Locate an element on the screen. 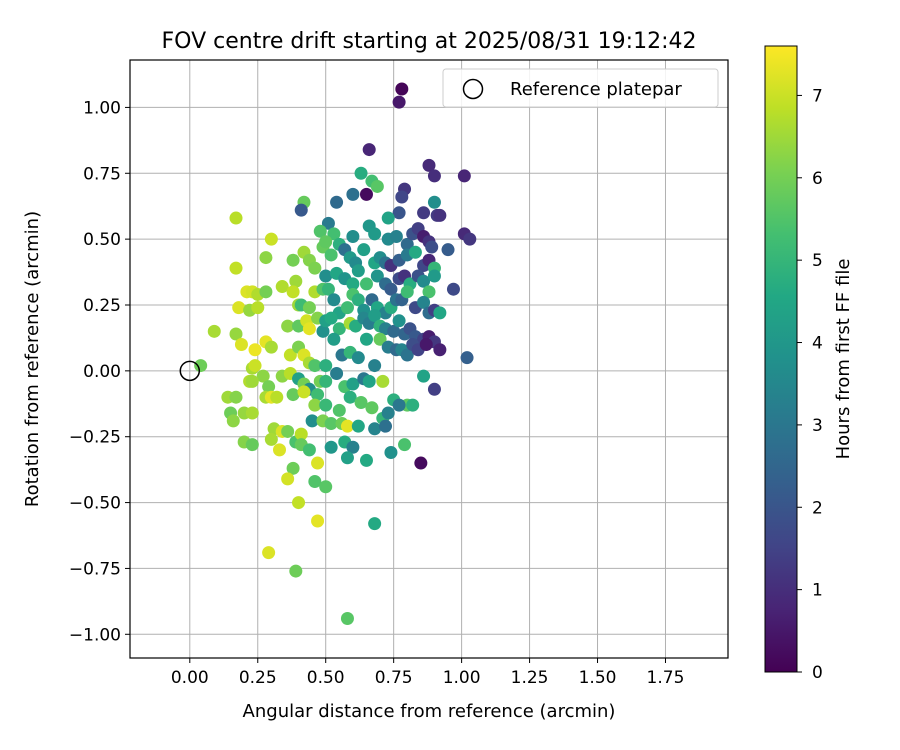  x-tick-label: 1.75 is located at coordinates (666, 678).